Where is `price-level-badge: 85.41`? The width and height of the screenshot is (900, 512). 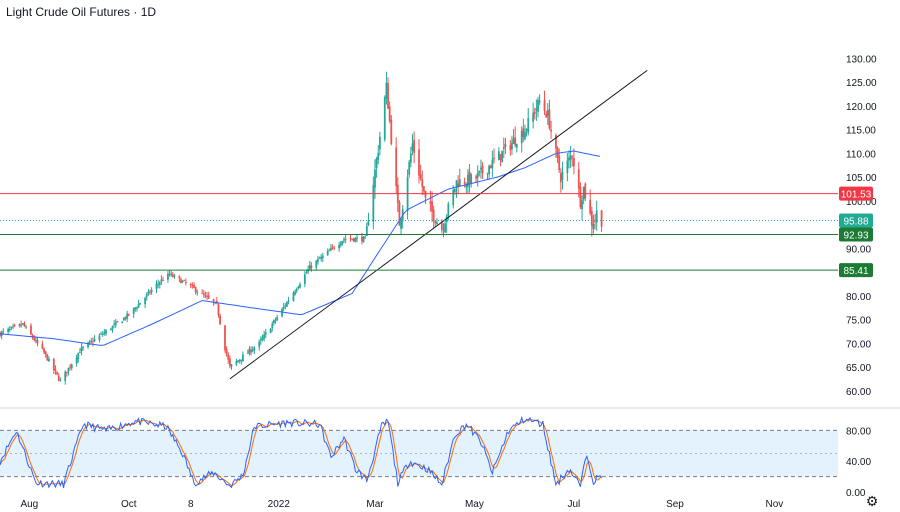
price-level-badge: 85.41 is located at coordinates (856, 270).